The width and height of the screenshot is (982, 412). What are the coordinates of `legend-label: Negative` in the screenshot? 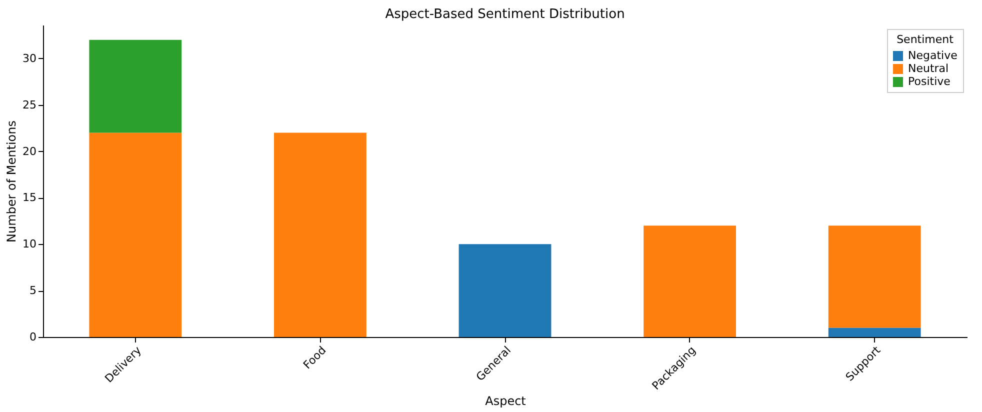 It's located at (933, 55).